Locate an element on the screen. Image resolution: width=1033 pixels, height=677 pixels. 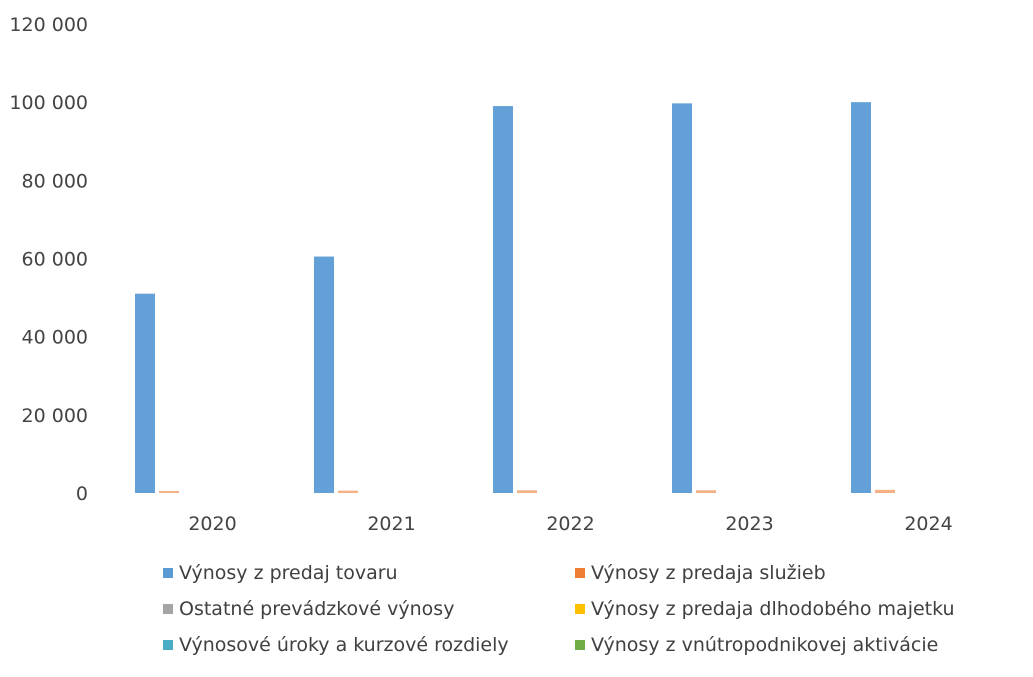
x-tick-label: 2020 is located at coordinates (212, 524).